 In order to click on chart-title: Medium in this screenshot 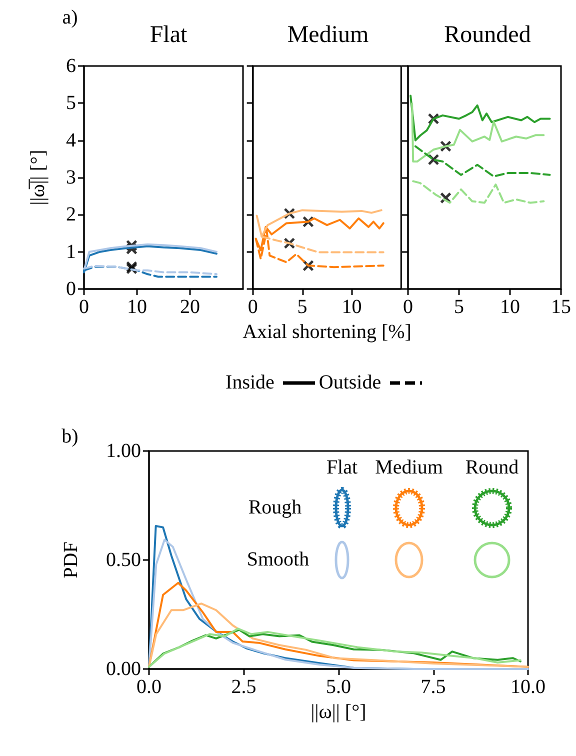, I will do `click(328, 35)`.